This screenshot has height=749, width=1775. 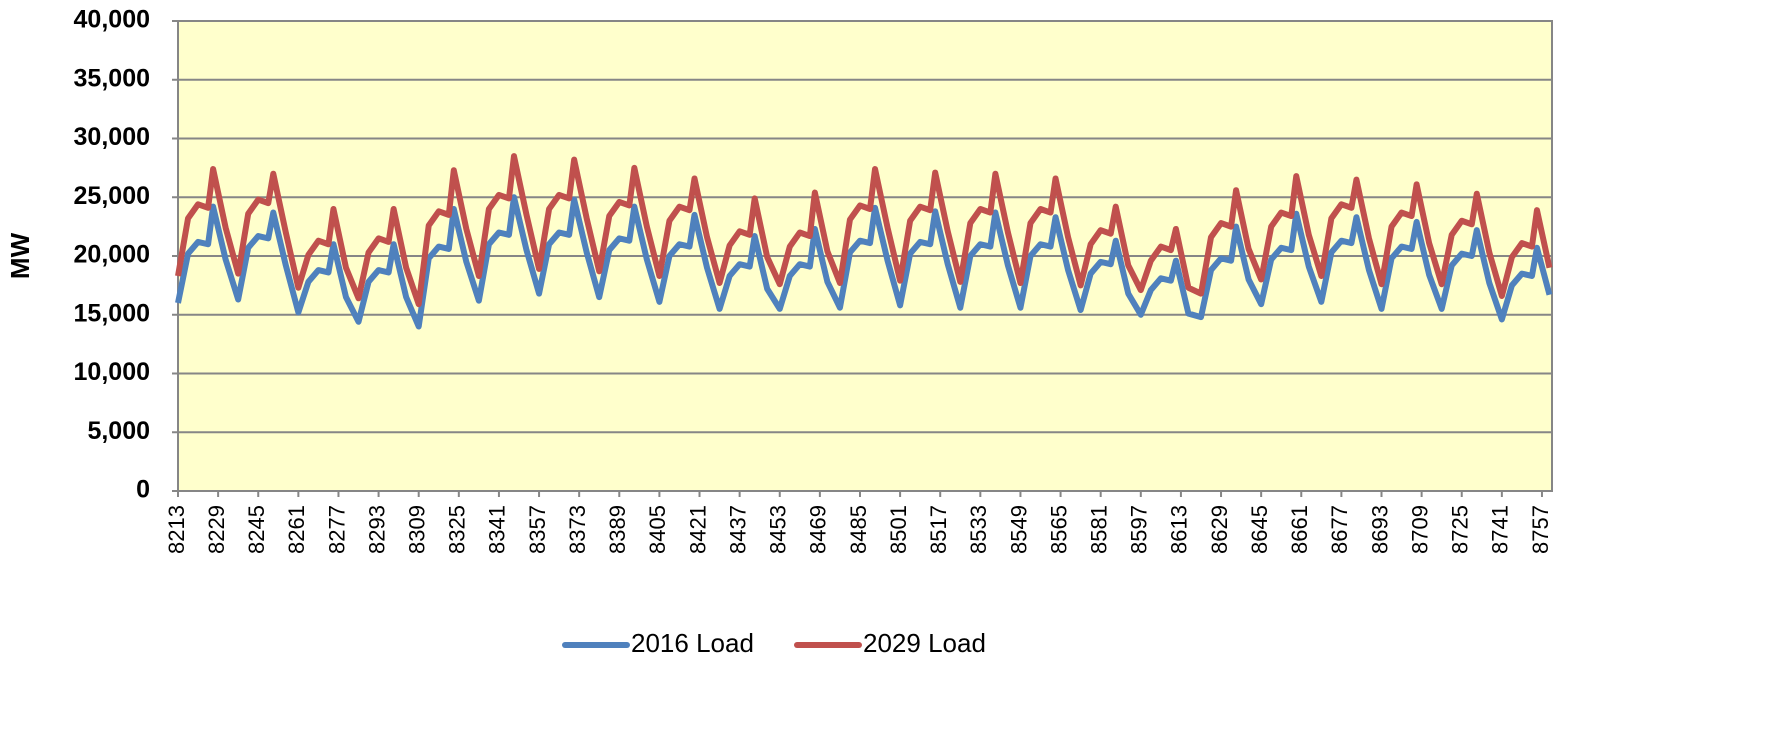 I want to click on x-tick-label: 8757, so click(x=1540, y=529).